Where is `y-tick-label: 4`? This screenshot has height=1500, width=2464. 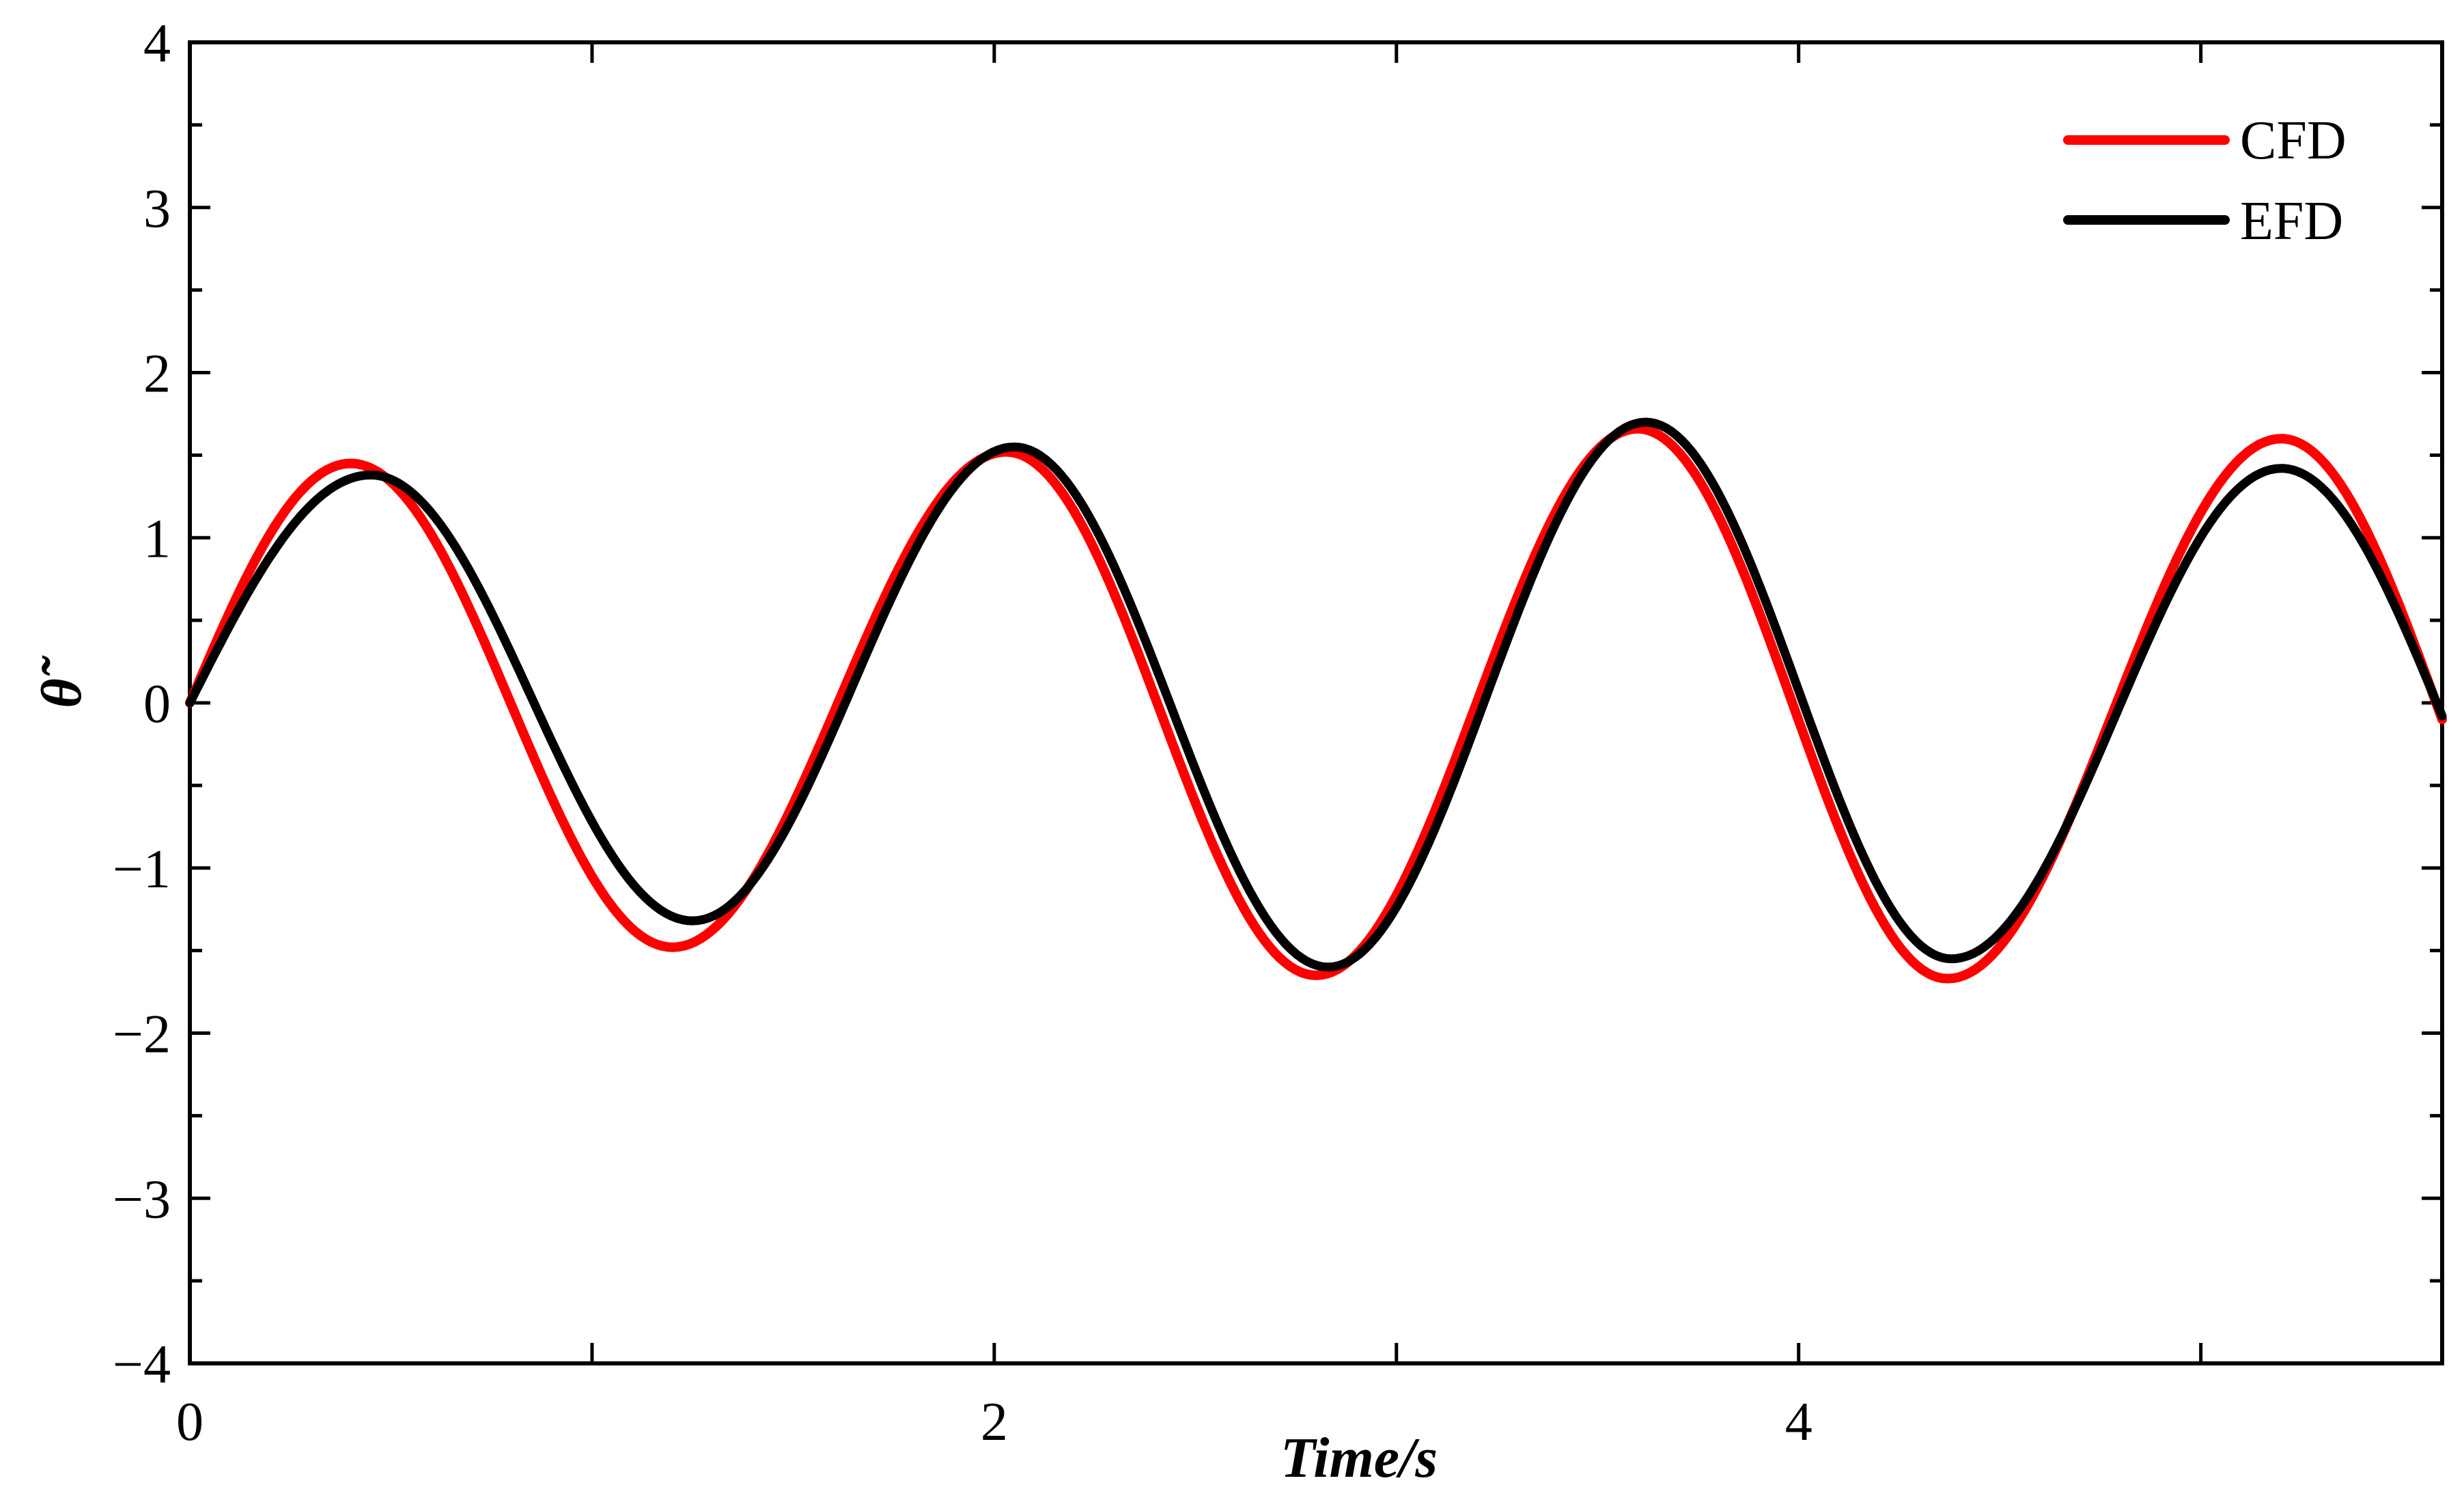 y-tick-label: 4 is located at coordinates (157, 44).